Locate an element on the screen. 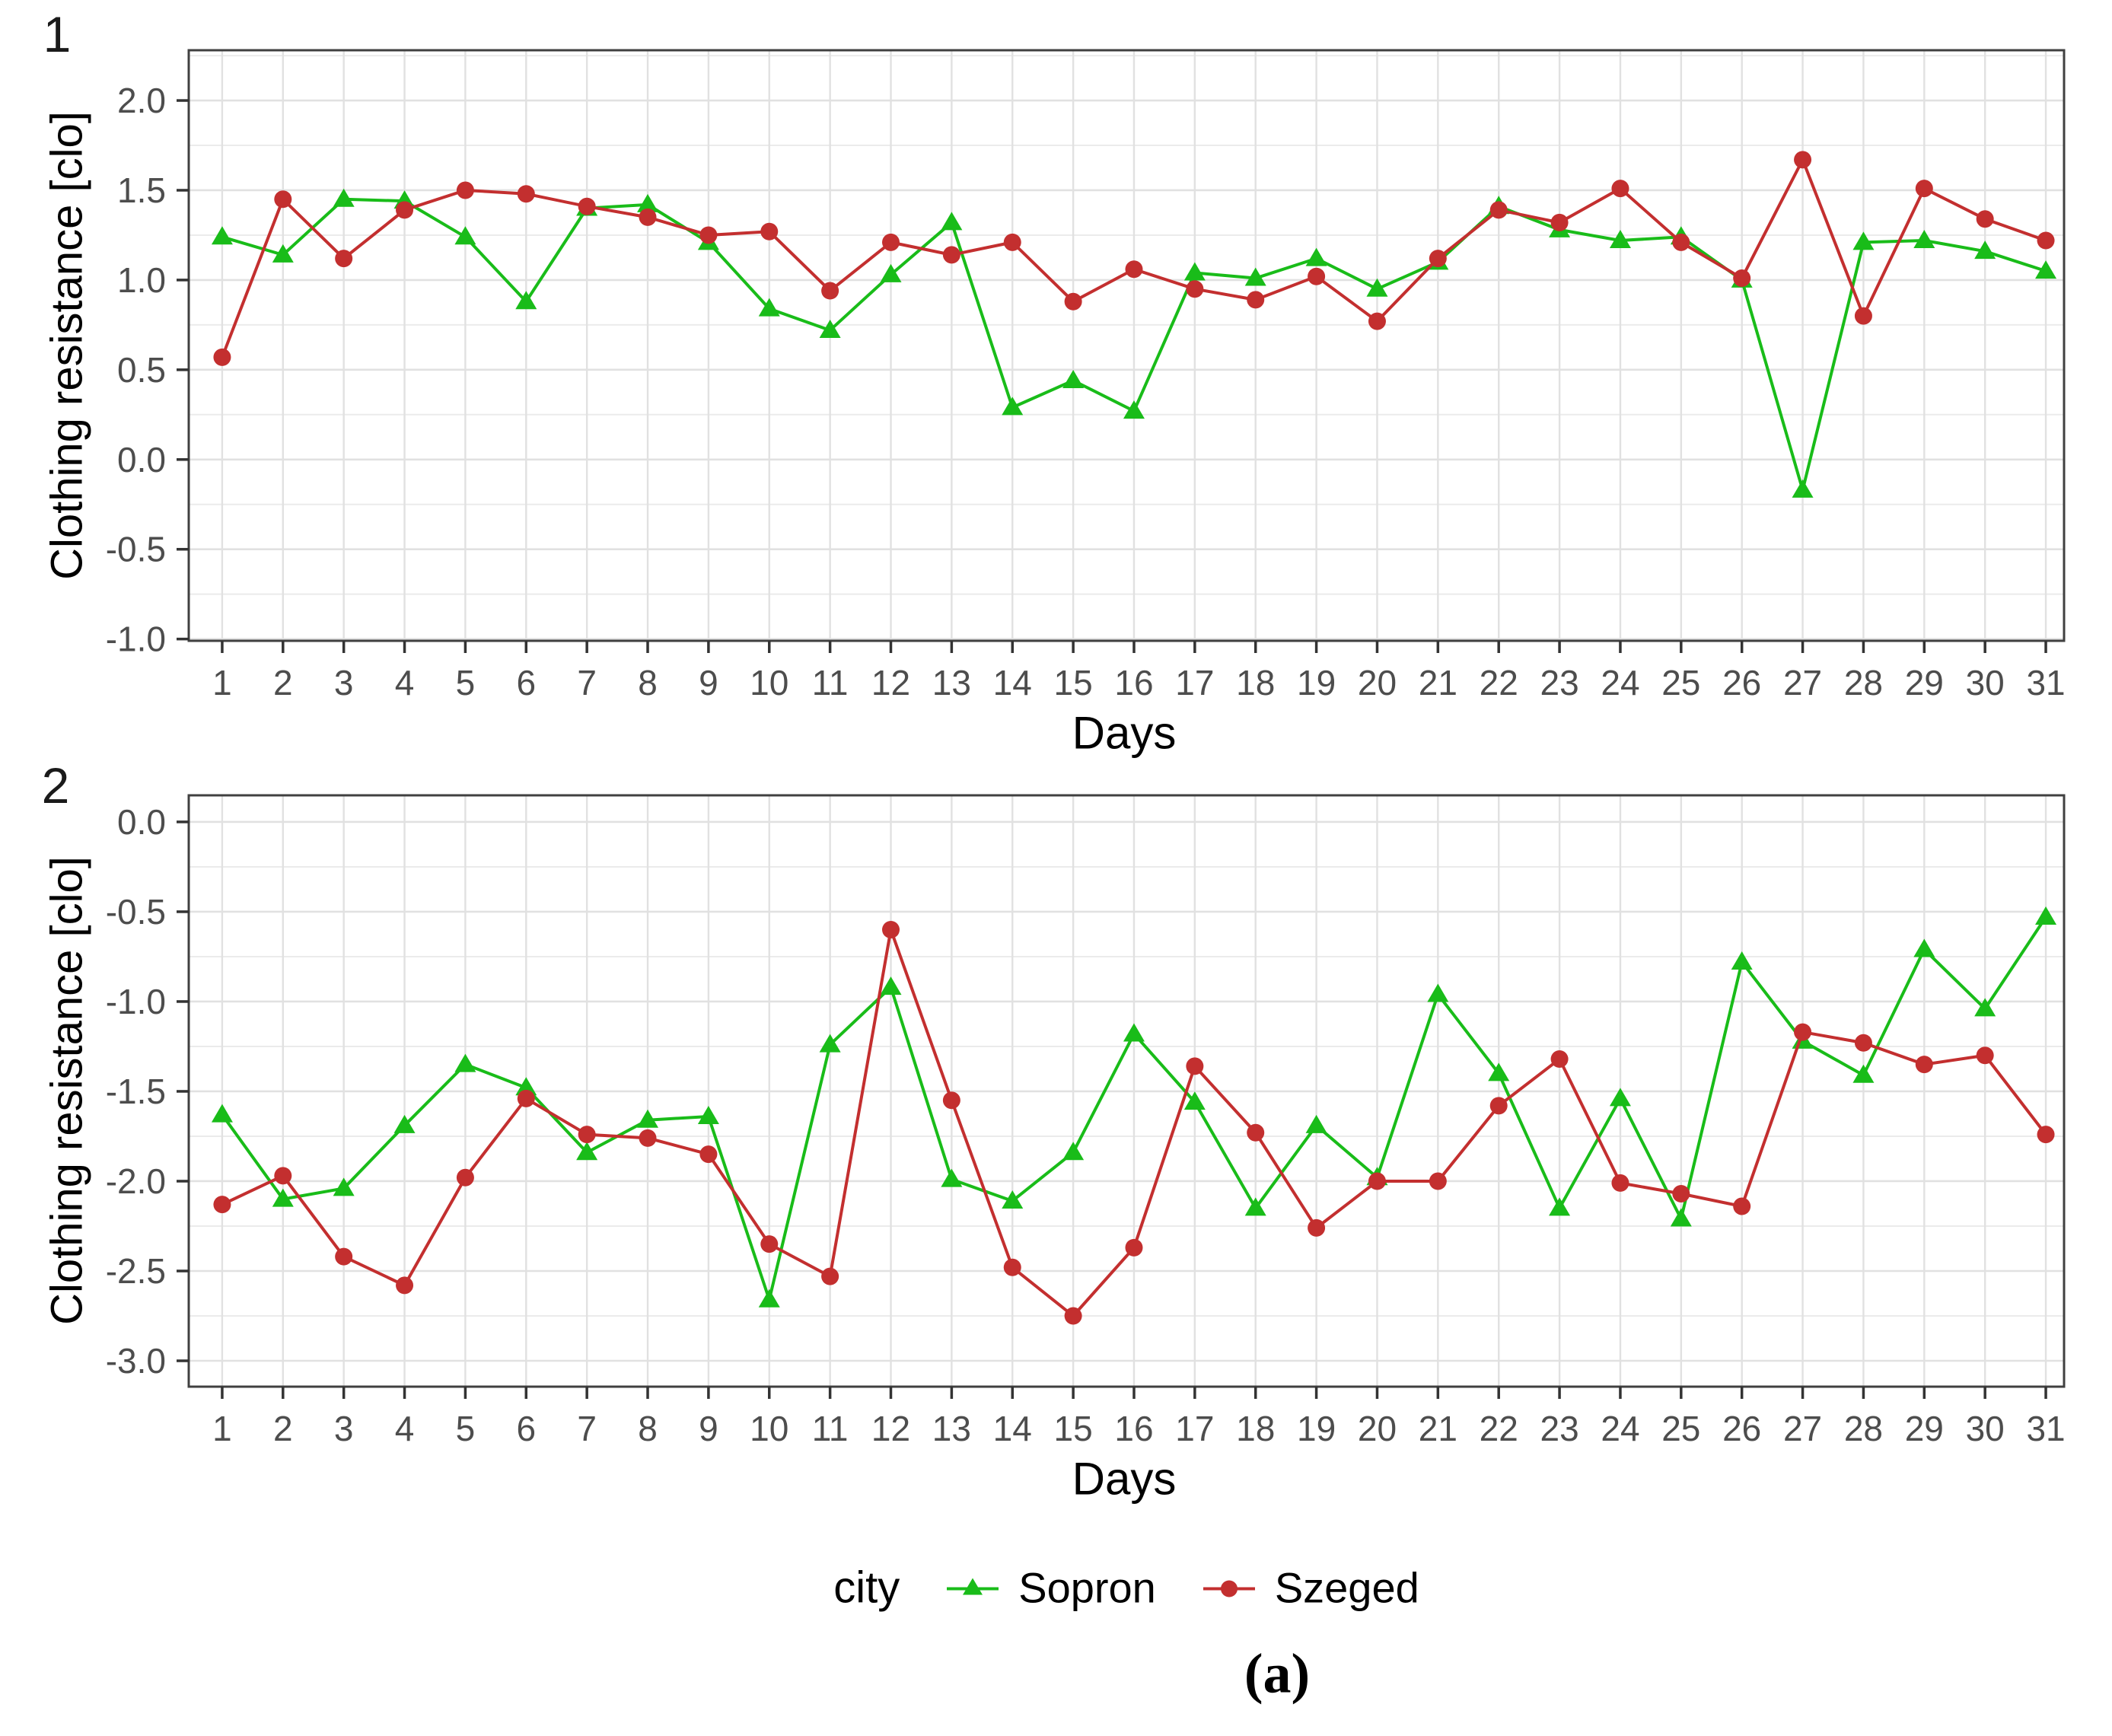  x-tick-label: 21 is located at coordinates (1438, 682).